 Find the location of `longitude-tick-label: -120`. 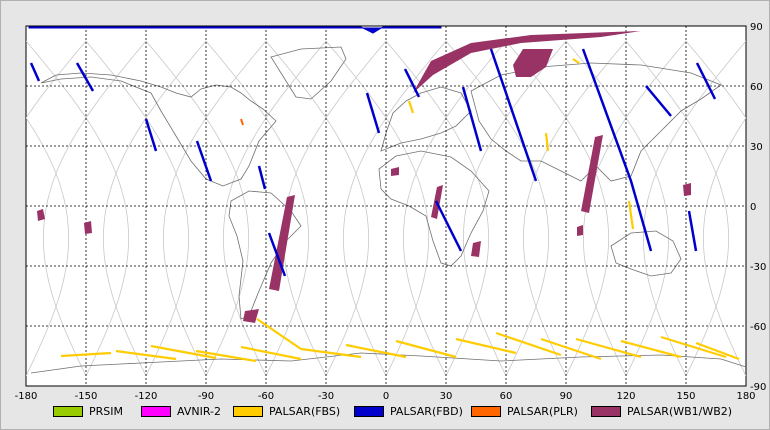

longitude-tick-label: -120 is located at coordinates (146, 396).